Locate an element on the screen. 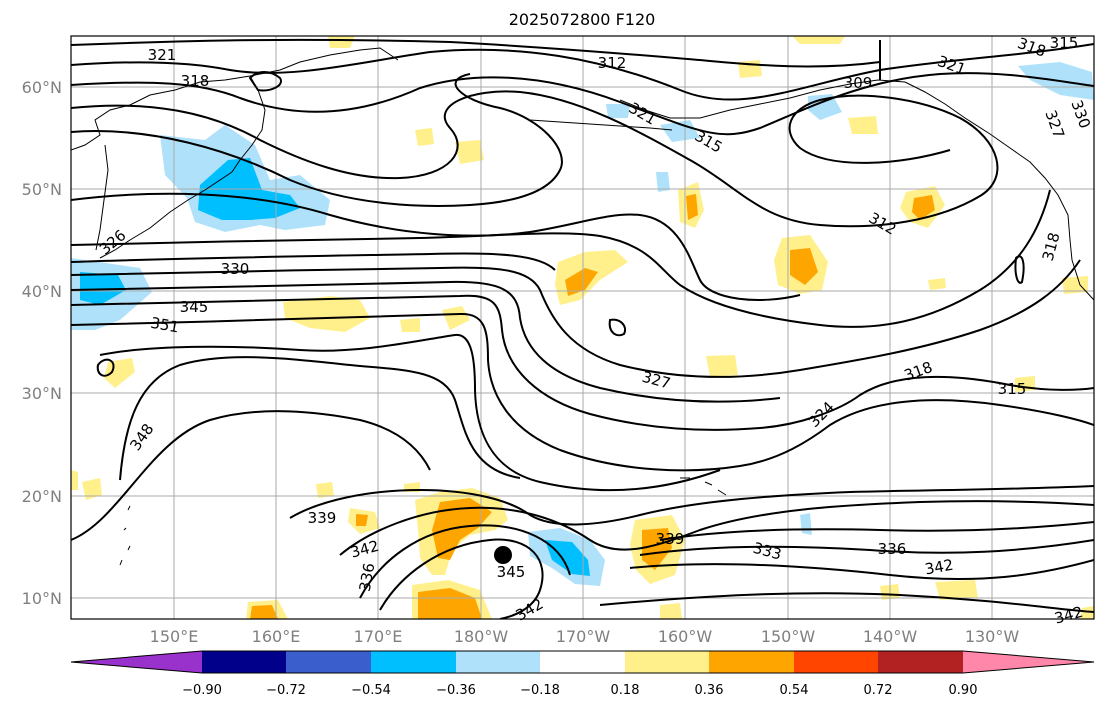  colorbar-tick-label: −0.18 is located at coordinates (540, 690).